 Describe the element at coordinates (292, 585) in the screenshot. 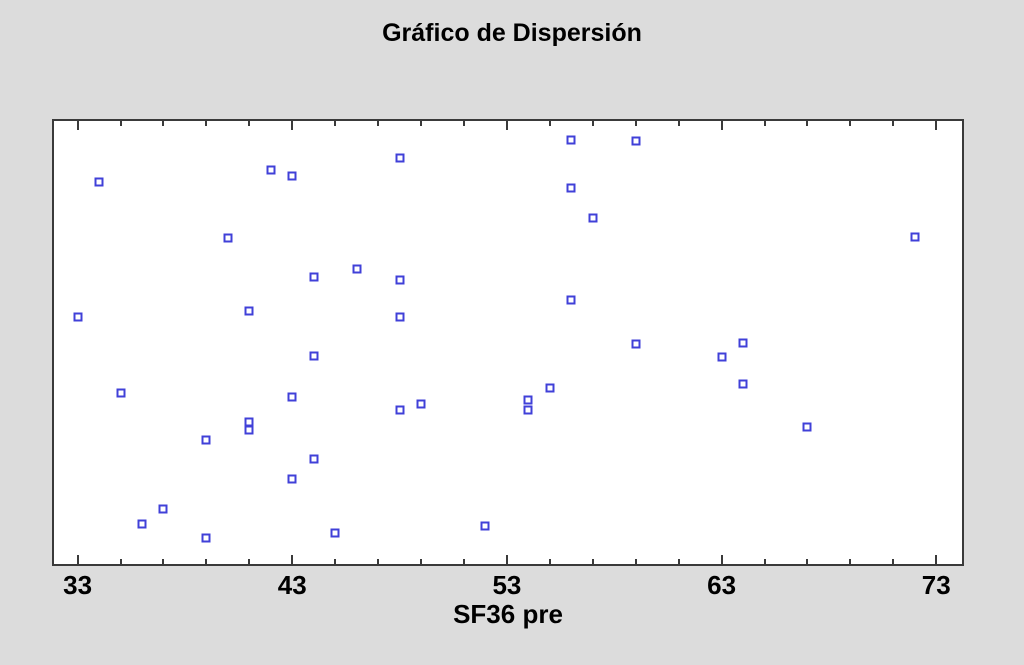

I see `x-axis-tick-label: 43` at that location.